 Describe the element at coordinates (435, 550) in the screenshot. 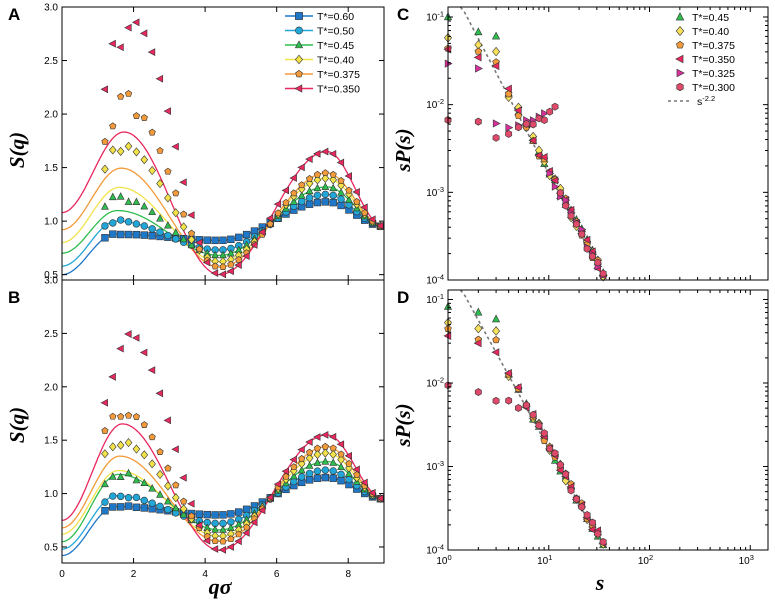

I see `ytick-label-D: 10⁻⁴` at that location.